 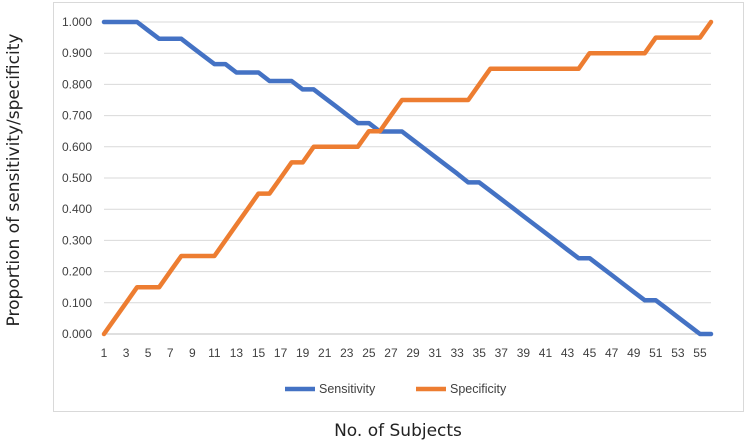 I want to click on x-tick-label: 33, so click(x=457, y=353).